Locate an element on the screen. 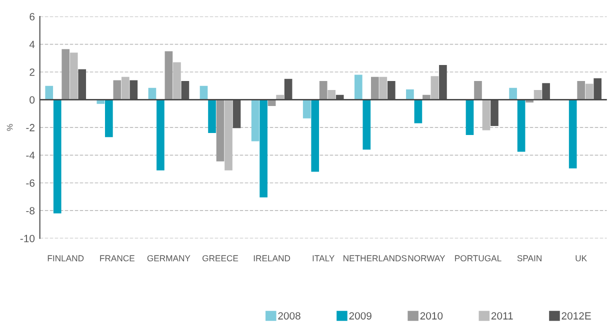 The height and width of the screenshot is (331, 613). x-tick-label: GERMANY is located at coordinates (168, 258).